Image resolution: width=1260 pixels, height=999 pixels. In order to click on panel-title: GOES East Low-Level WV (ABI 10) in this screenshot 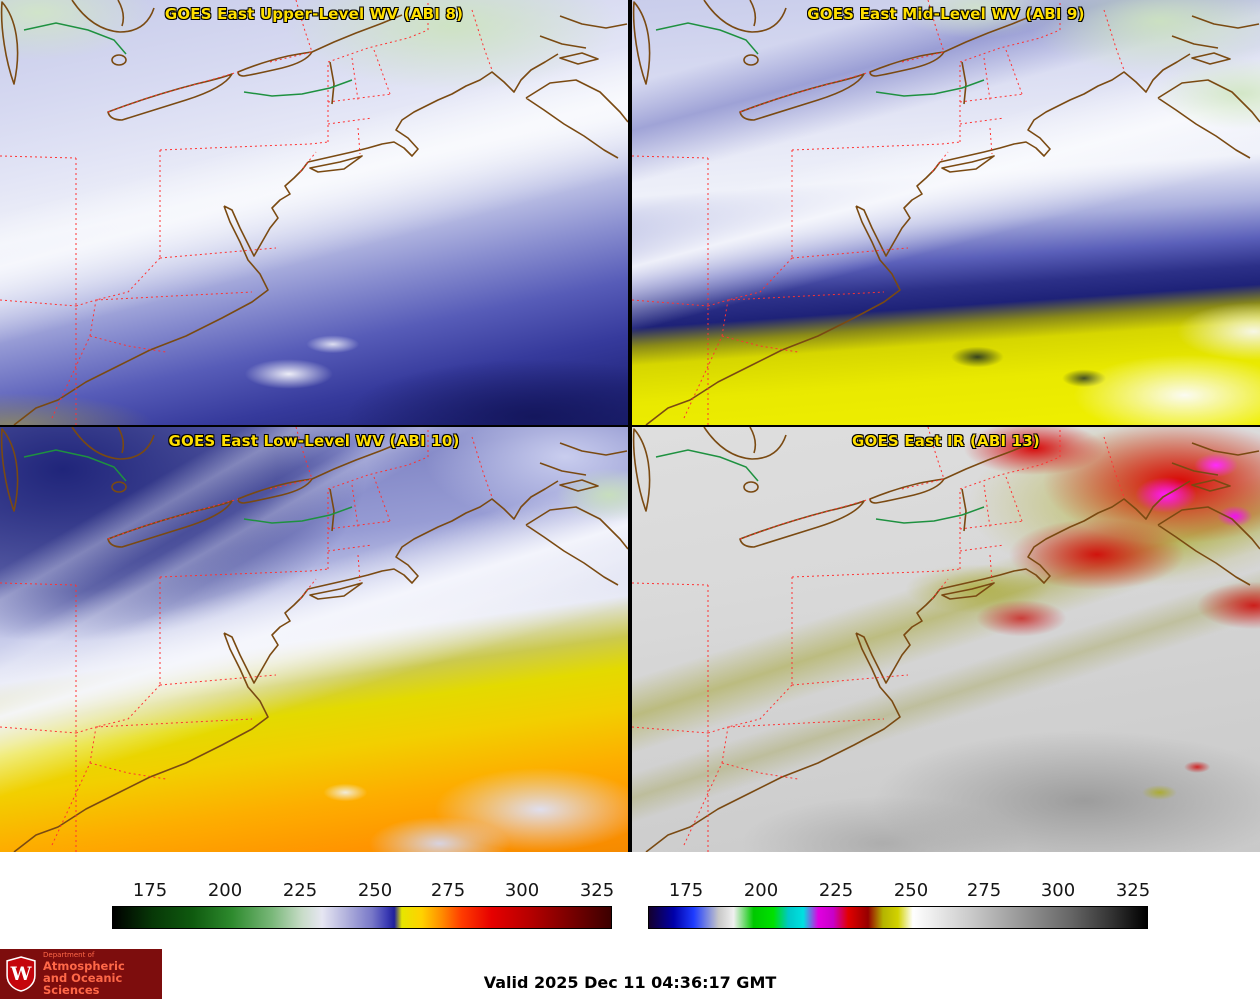, I will do `click(314, 441)`.